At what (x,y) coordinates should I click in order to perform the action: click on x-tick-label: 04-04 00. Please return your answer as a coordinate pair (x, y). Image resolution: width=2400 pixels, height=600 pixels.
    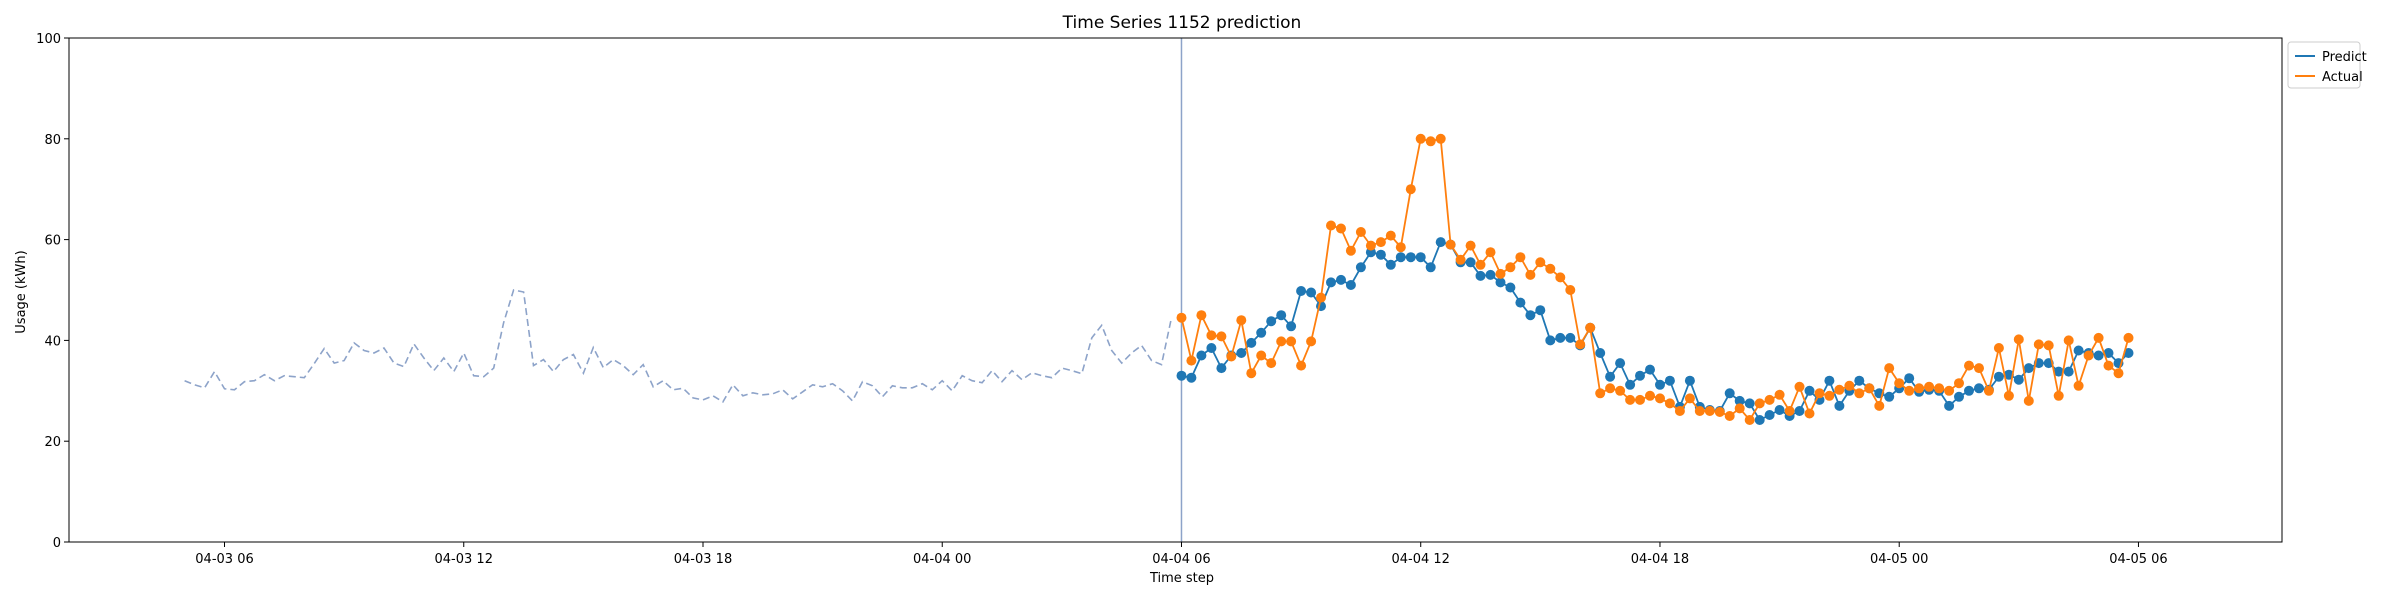
    Looking at the image, I should click on (942, 559).